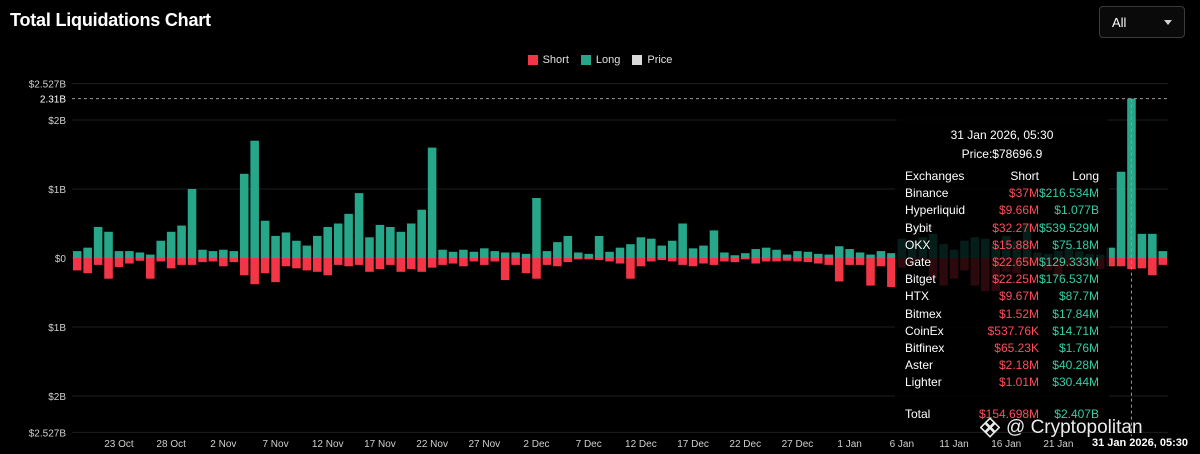  What do you see at coordinates (1015, 227) in the screenshot?
I see `tooltip-short-value: $32.27M` at bounding box center [1015, 227].